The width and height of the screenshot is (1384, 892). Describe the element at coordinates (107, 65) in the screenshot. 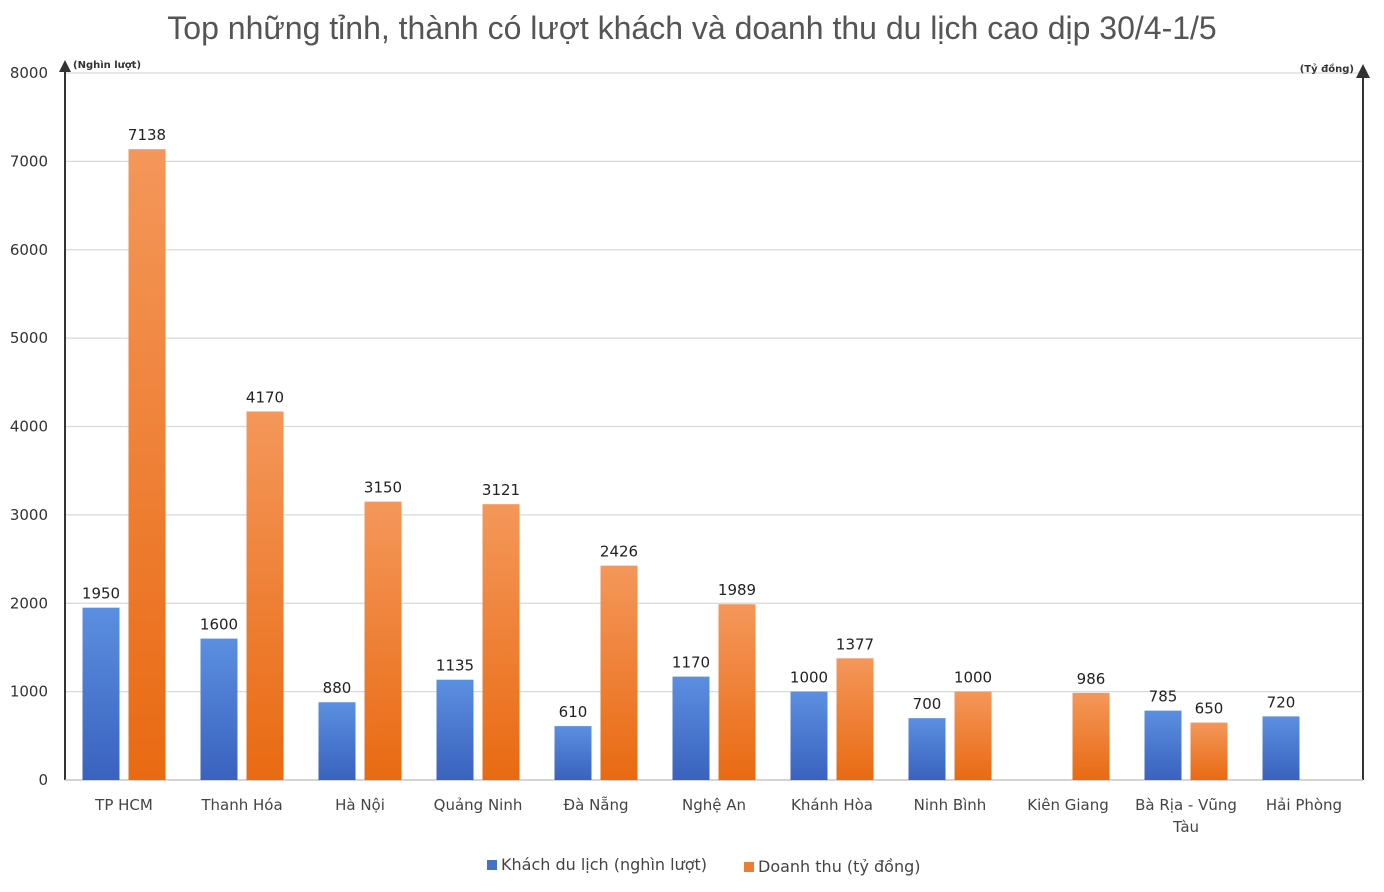

I see `left-axis-unit: (Nghìn lượt)` at that location.